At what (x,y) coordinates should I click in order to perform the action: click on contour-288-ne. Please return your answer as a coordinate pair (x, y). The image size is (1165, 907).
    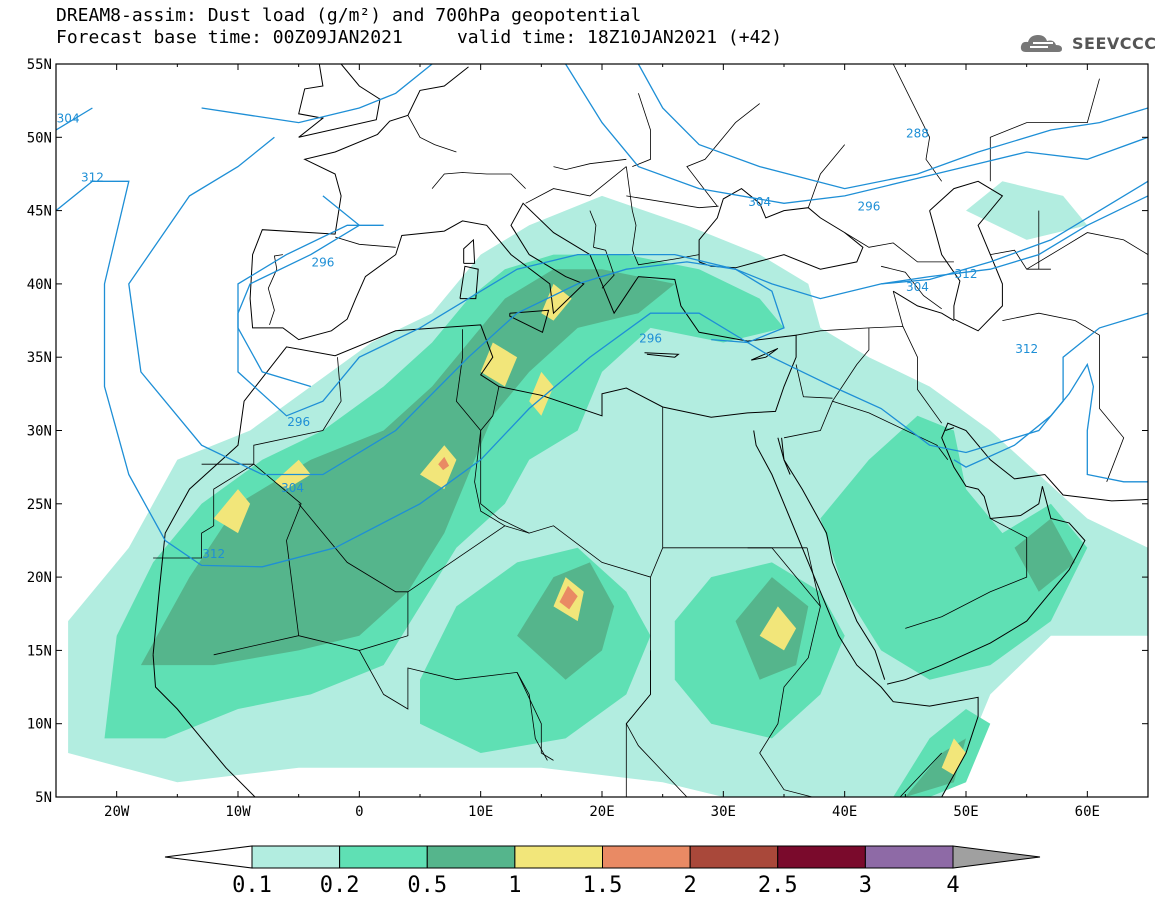
    Looking at the image, I should click on (892, 127).